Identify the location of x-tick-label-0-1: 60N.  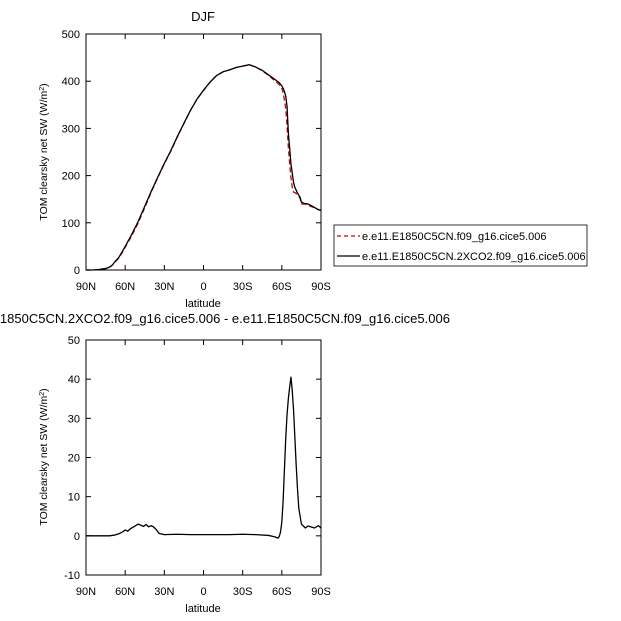
(125, 287).